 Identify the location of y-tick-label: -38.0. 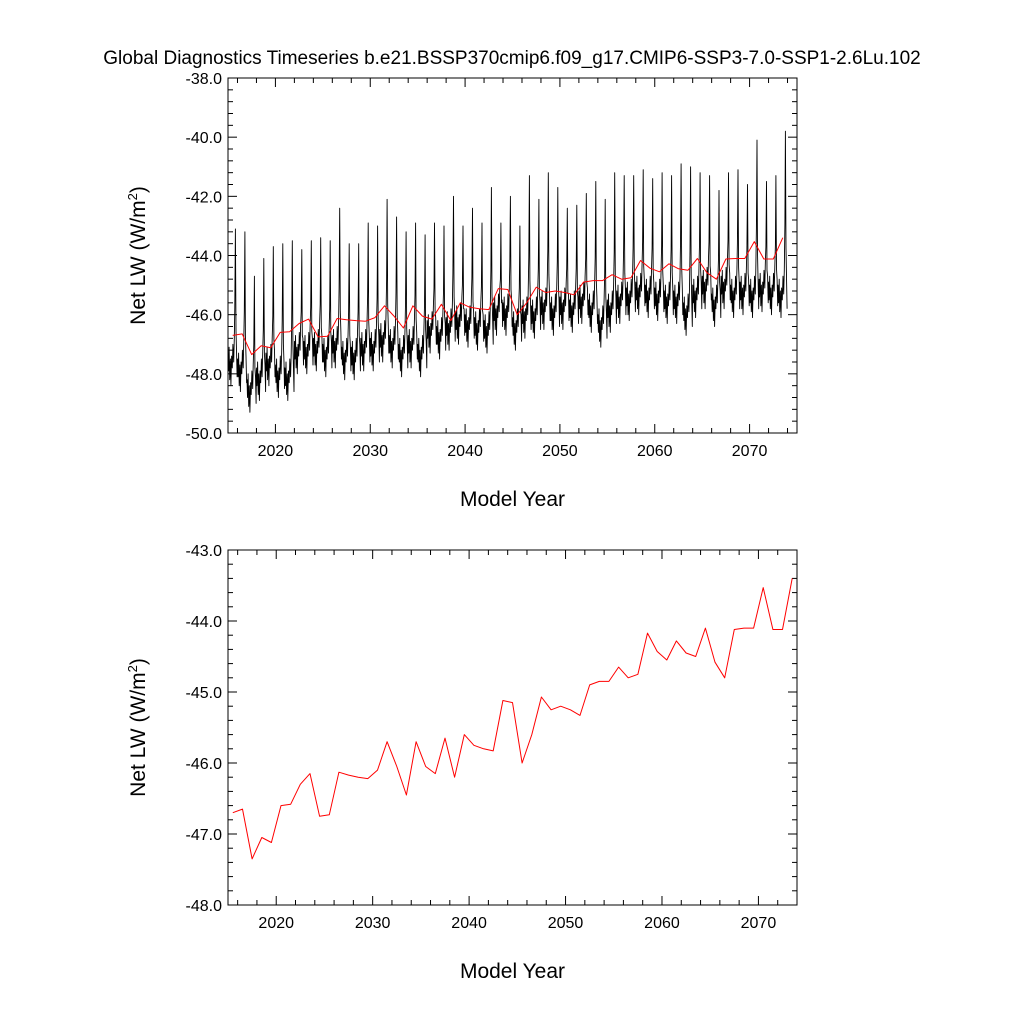
(204, 79).